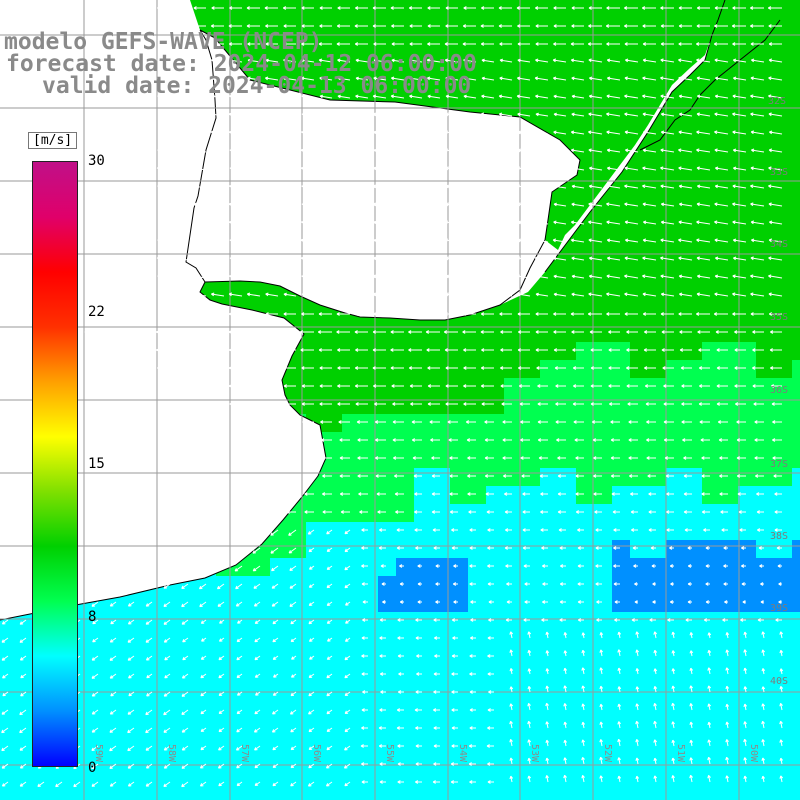 This screenshot has height=800, width=800. Describe the element at coordinates (241, 64) in the screenshot. I see `forecast-date: forecast date: 2024-04-12 06:00:00` at that location.